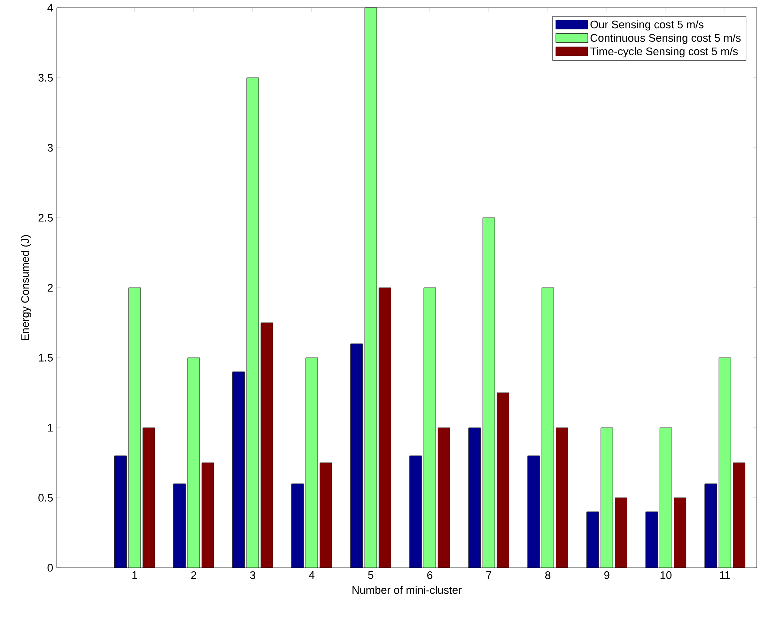 Image resolution: width=768 pixels, height=627 pixels. I want to click on x-tick-label: 9, so click(607, 576).